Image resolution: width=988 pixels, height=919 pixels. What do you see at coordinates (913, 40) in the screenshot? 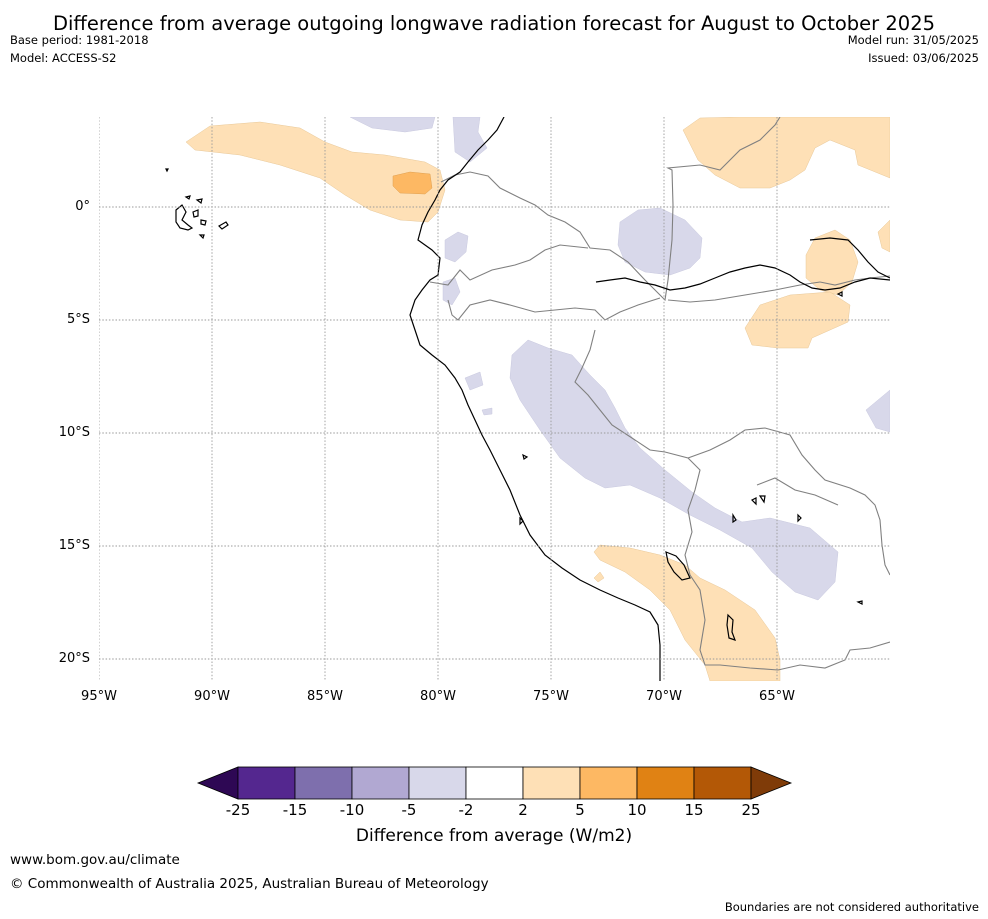
I see `model-run-label: Model run: 31/05/2025` at bounding box center [913, 40].